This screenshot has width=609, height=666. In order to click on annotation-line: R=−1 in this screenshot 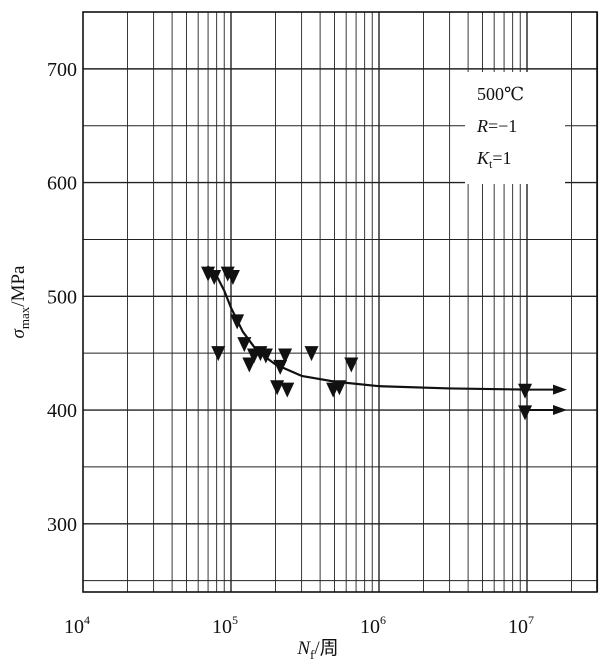, I will do `click(496, 126)`.